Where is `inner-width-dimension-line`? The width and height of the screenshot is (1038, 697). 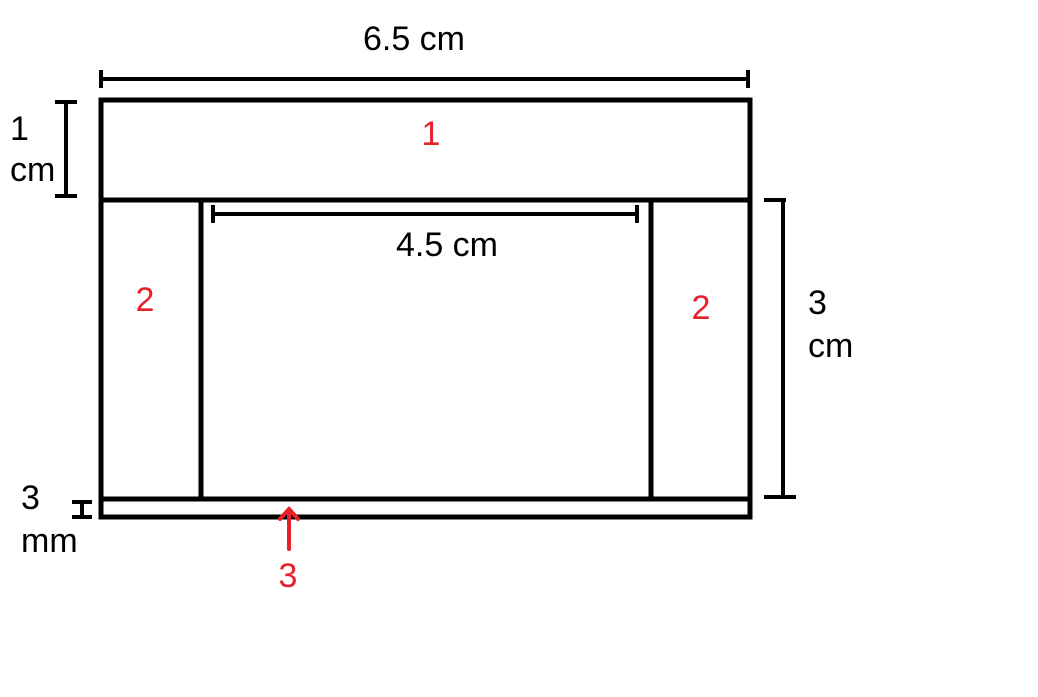 inner-width-dimension-line is located at coordinates (425, 214).